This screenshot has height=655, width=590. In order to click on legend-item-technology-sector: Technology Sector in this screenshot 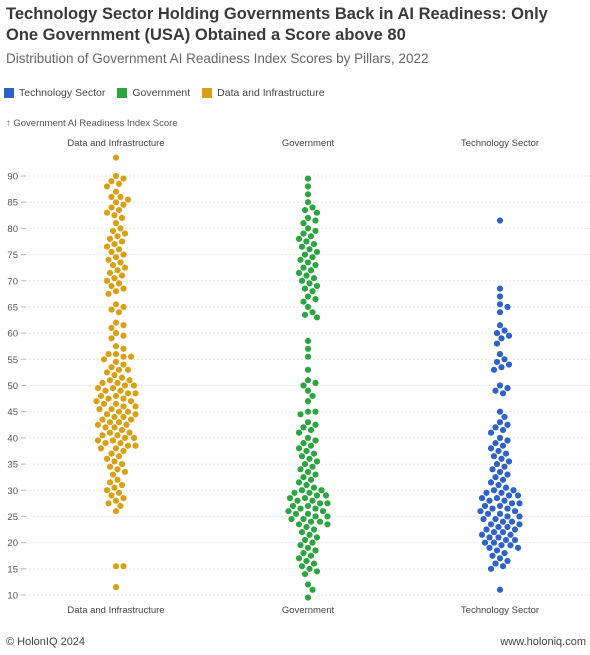, I will do `click(54, 93)`.